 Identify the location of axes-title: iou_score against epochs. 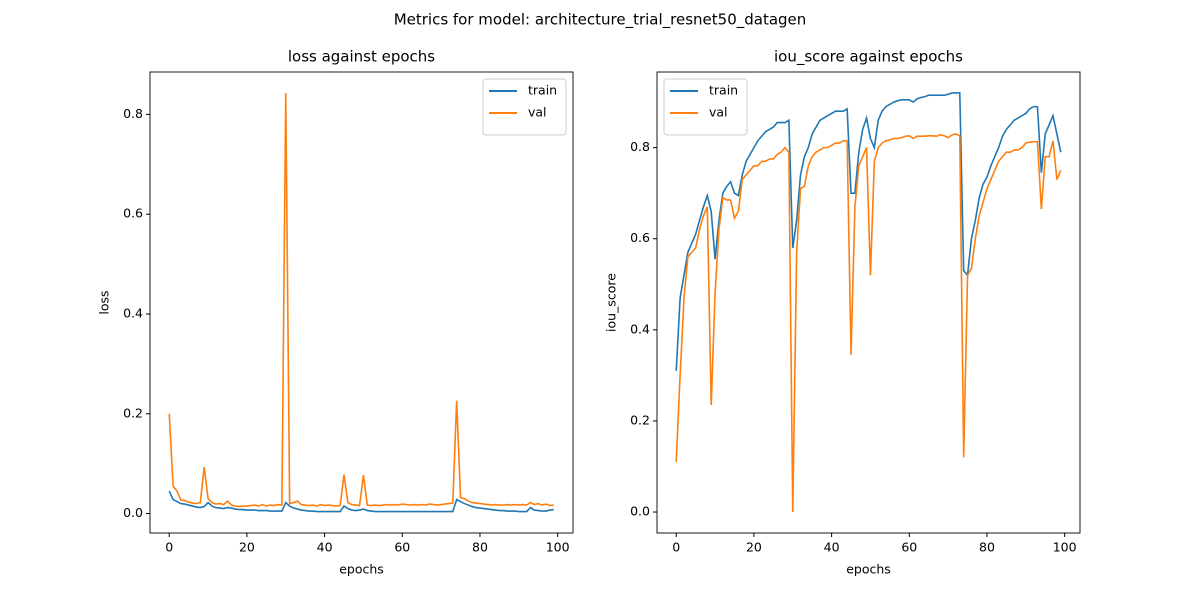
(868, 57).